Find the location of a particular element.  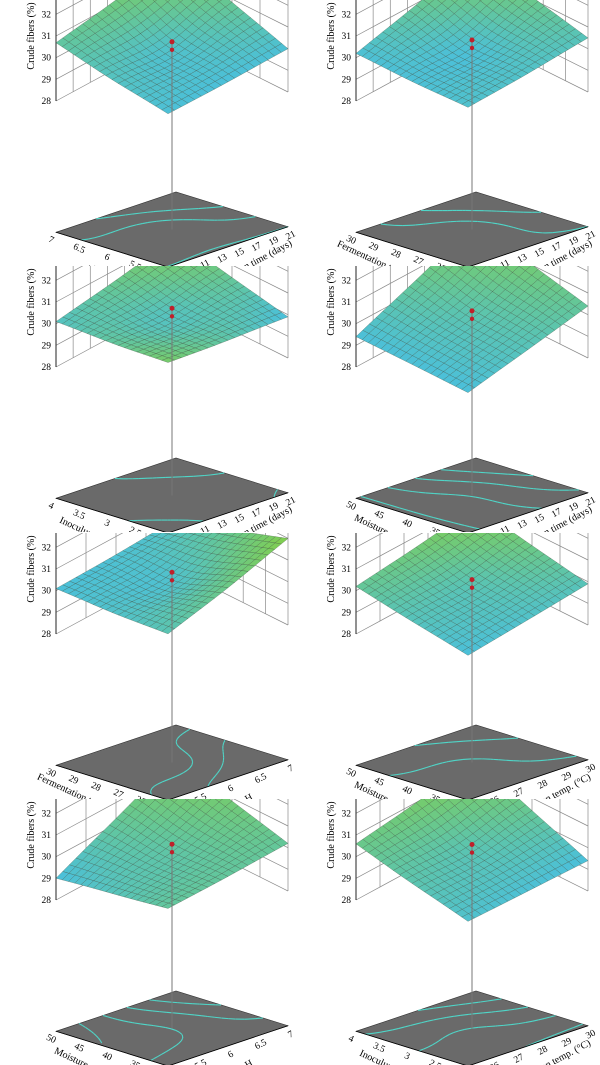

y-tick-label: 29 is located at coordinates (73, 780).